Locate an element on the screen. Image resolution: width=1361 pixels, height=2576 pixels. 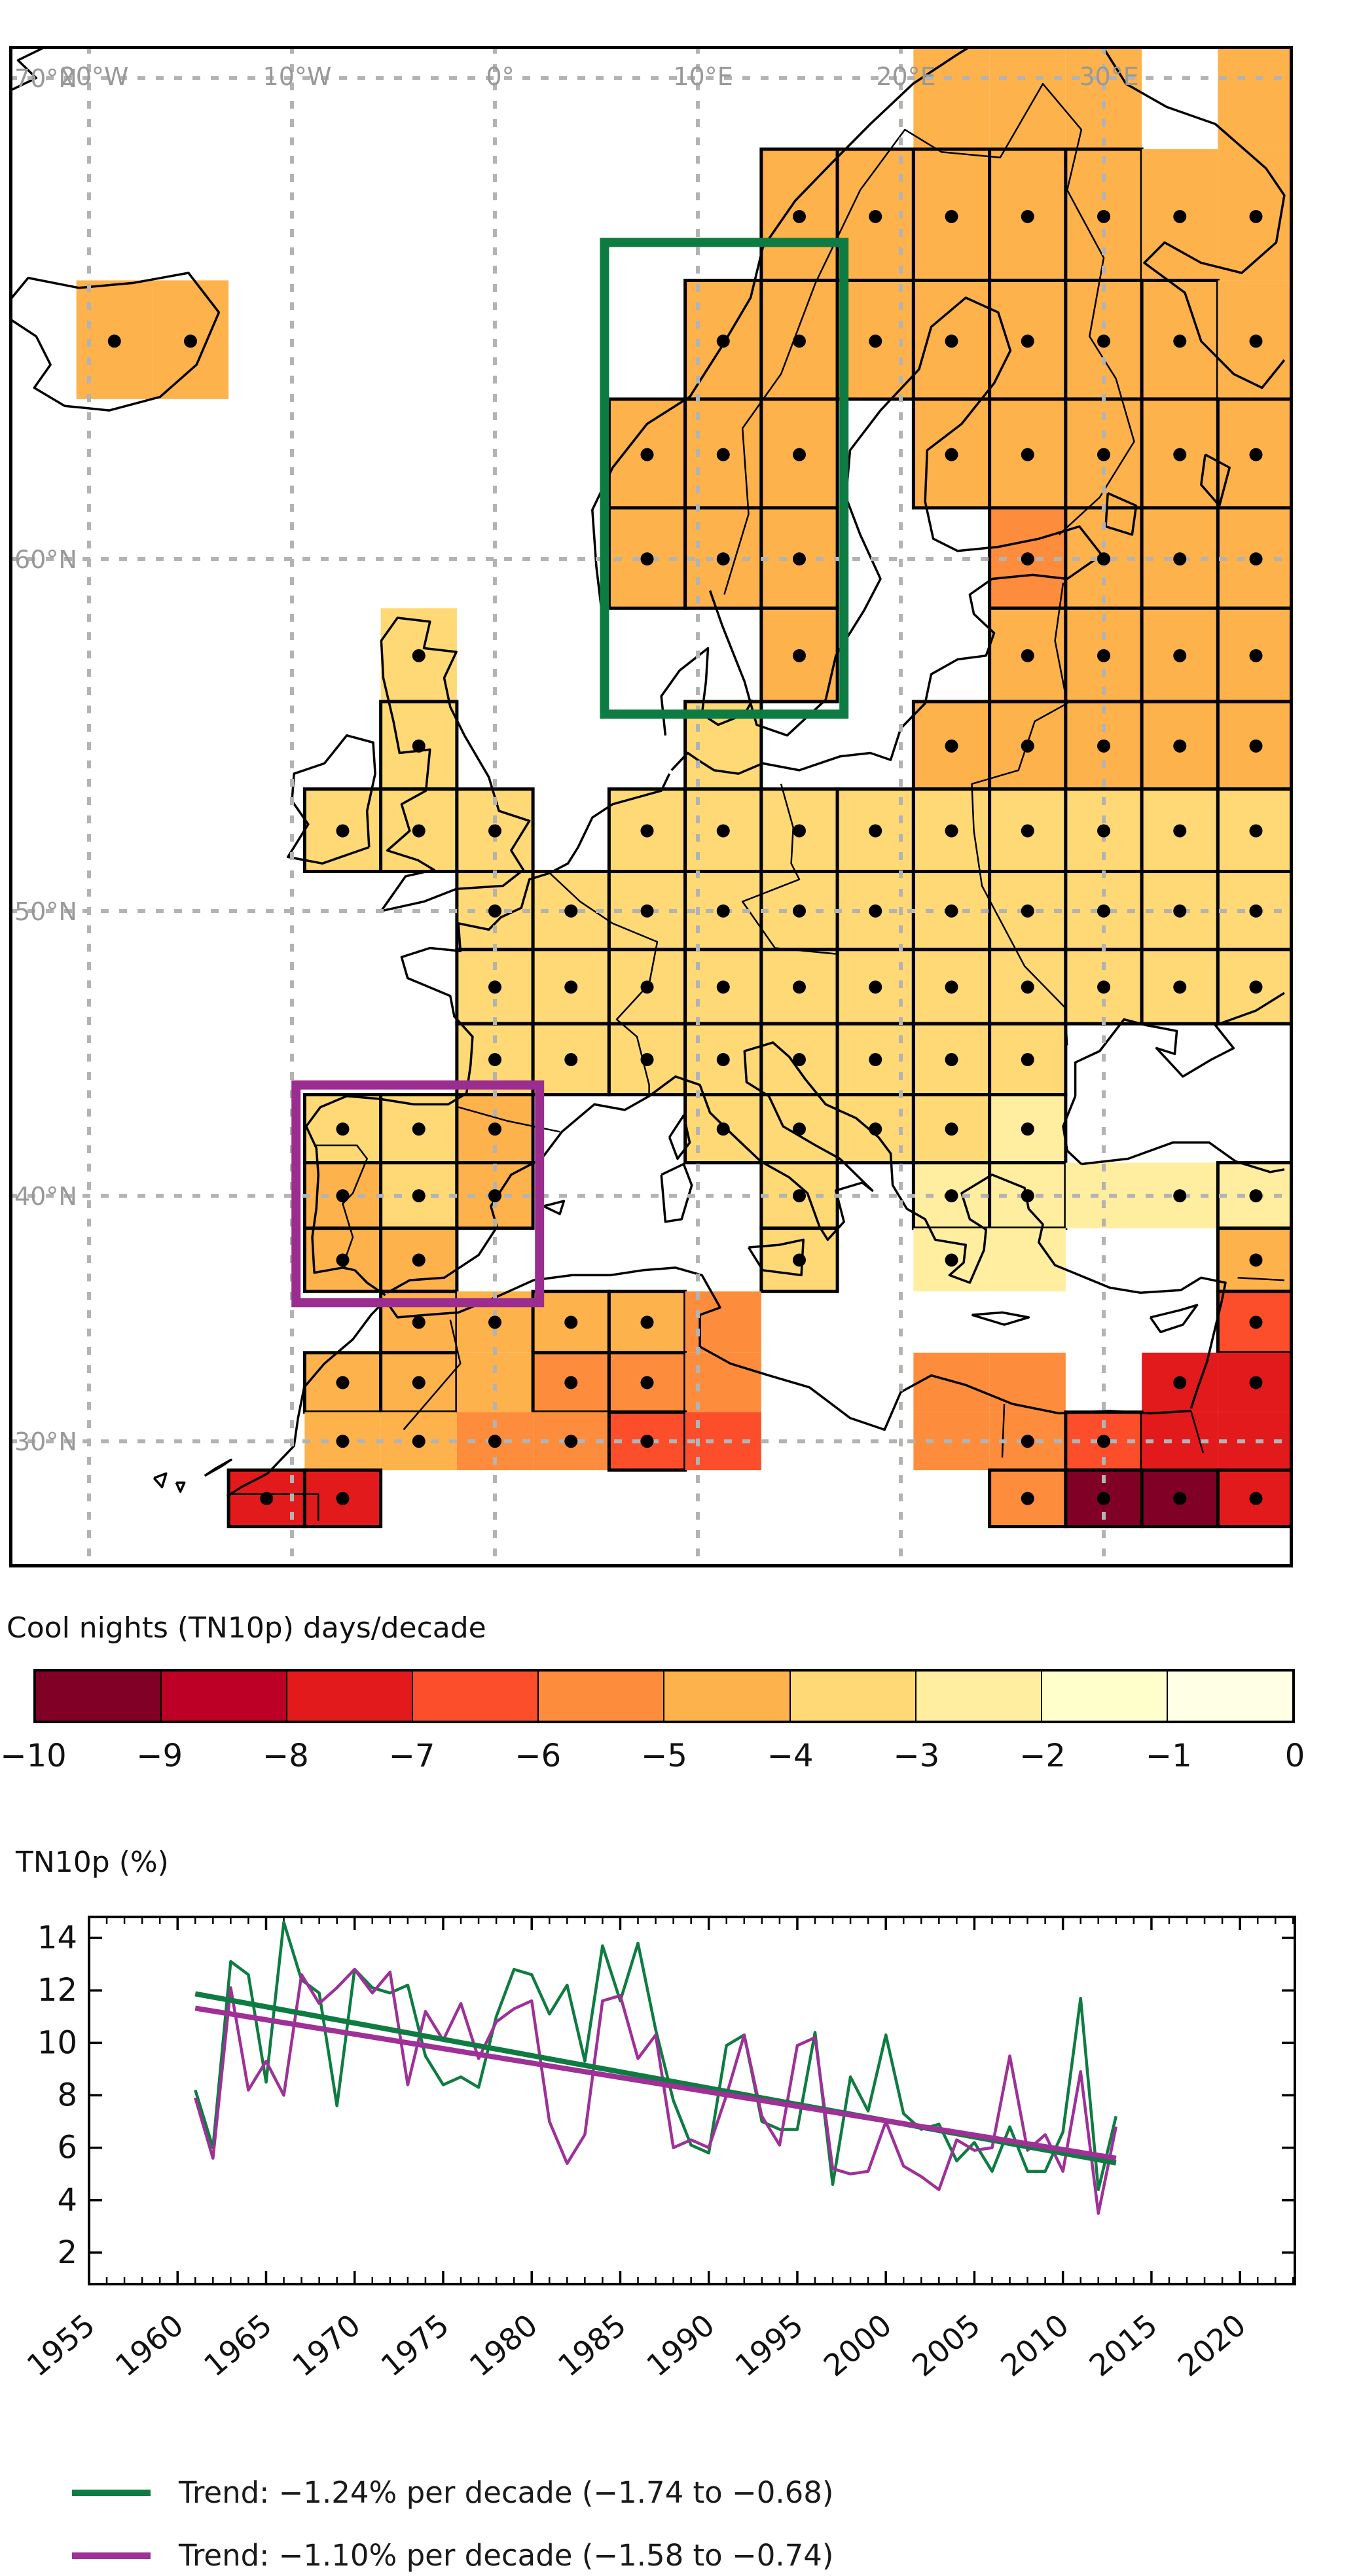
x-tick-label: 1970 is located at coordinates (326, 2345).